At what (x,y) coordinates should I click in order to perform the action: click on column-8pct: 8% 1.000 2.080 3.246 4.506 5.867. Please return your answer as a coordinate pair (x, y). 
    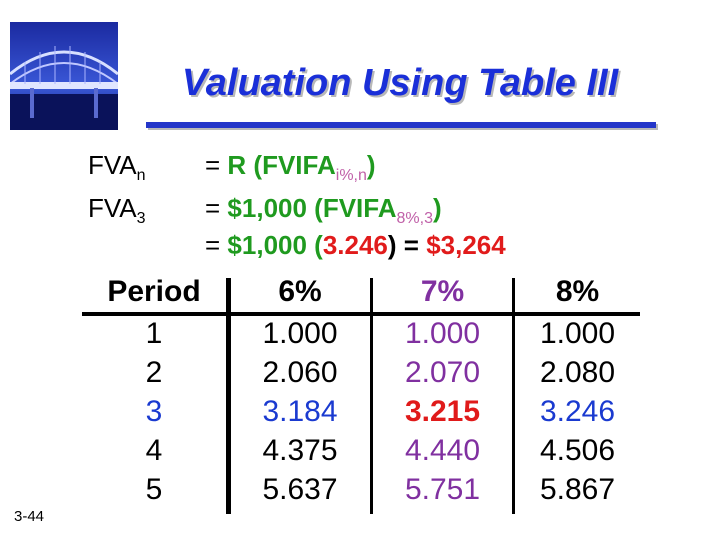
    Looking at the image, I should click on (577, 390).